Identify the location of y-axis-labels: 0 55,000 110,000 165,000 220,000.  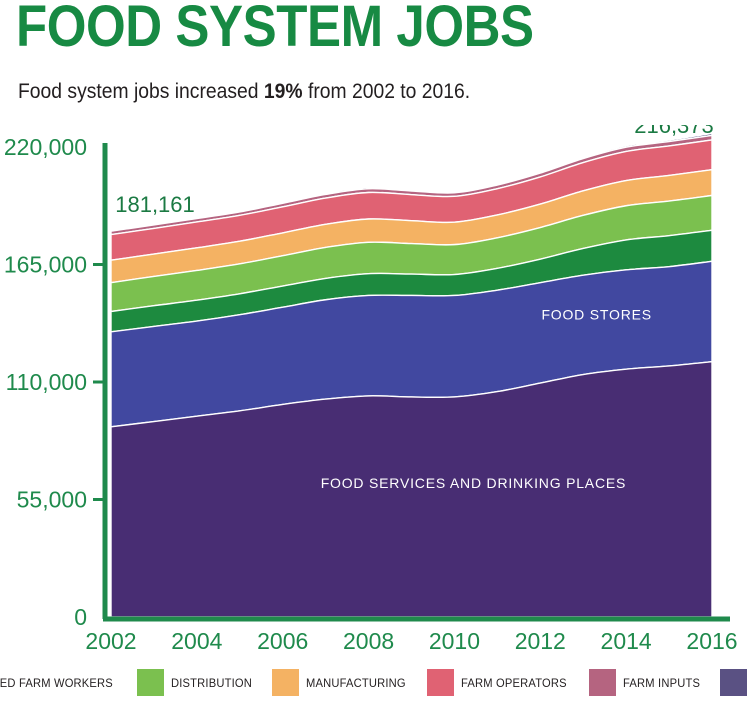
(45, 382).